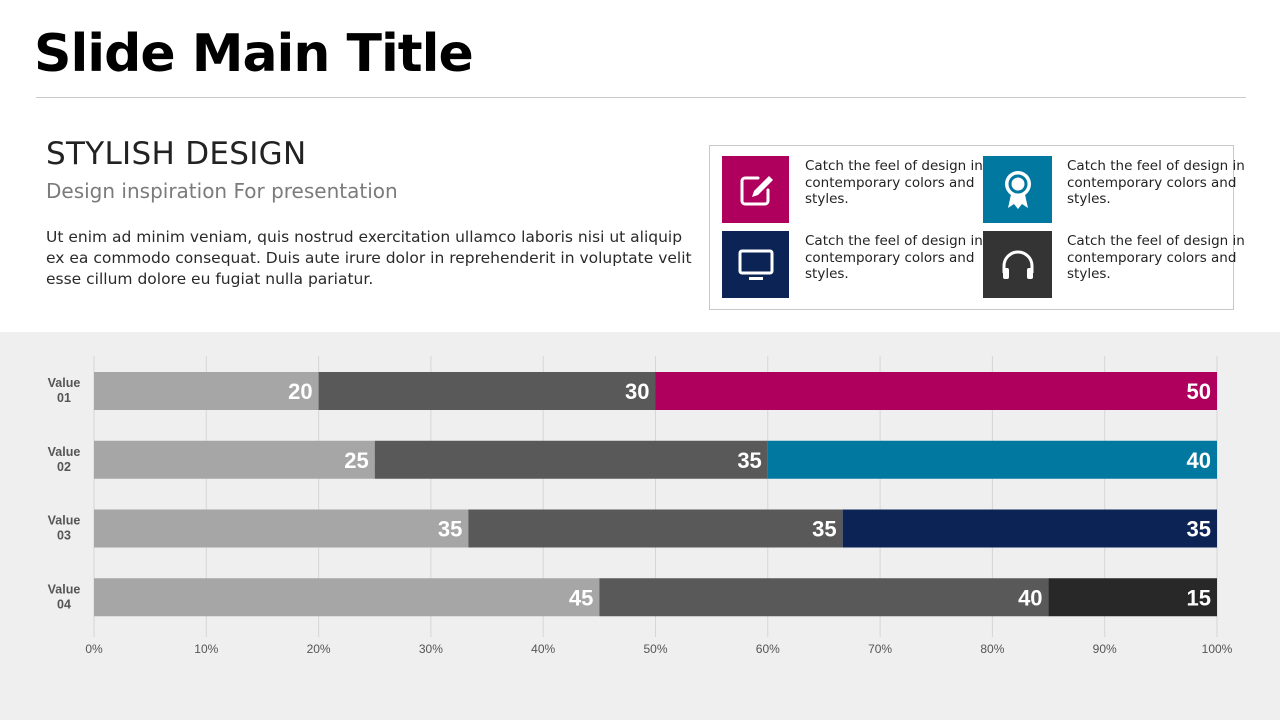 The height and width of the screenshot is (720, 1280). What do you see at coordinates (543, 649) in the screenshot?
I see `x-tick-label: 40%` at bounding box center [543, 649].